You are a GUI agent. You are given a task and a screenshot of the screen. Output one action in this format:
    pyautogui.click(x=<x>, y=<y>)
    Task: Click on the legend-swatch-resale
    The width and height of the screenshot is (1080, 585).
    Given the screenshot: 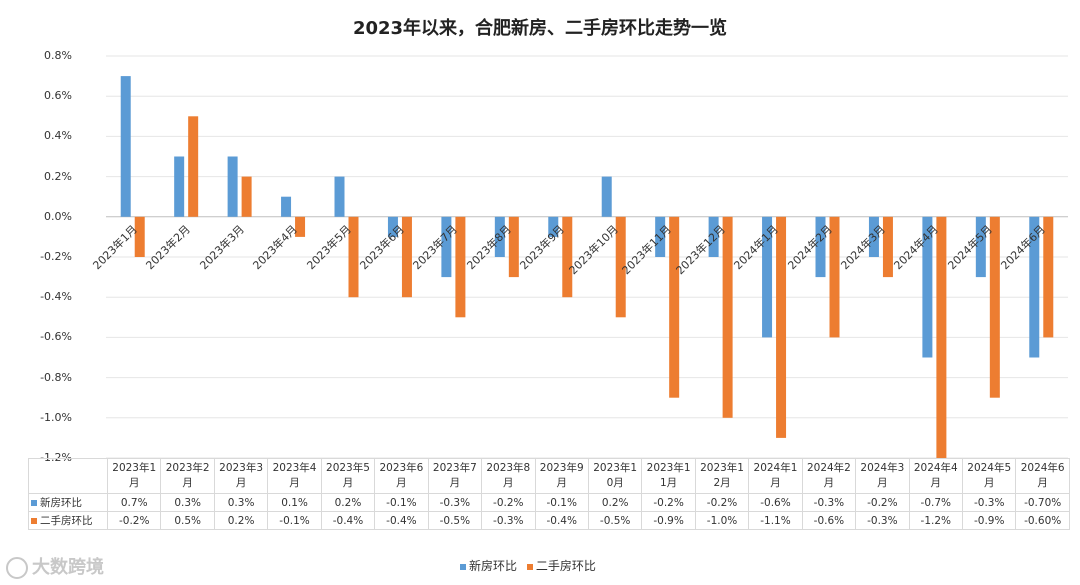 What is the action you would take?
    pyautogui.click(x=529, y=566)
    